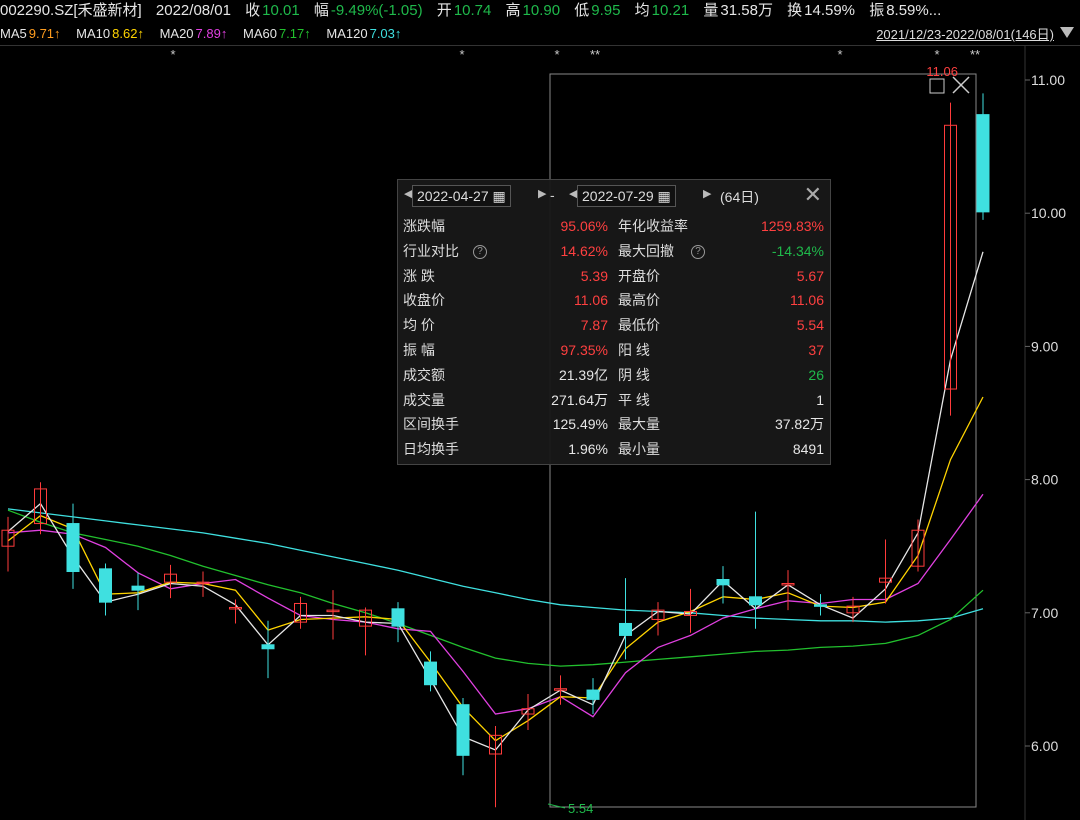 The image size is (1080, 820). What do you see at coordinates (584, 250) in the screenshot?
I see `stat-value: 14.62%` at bounding box center [584, 250].